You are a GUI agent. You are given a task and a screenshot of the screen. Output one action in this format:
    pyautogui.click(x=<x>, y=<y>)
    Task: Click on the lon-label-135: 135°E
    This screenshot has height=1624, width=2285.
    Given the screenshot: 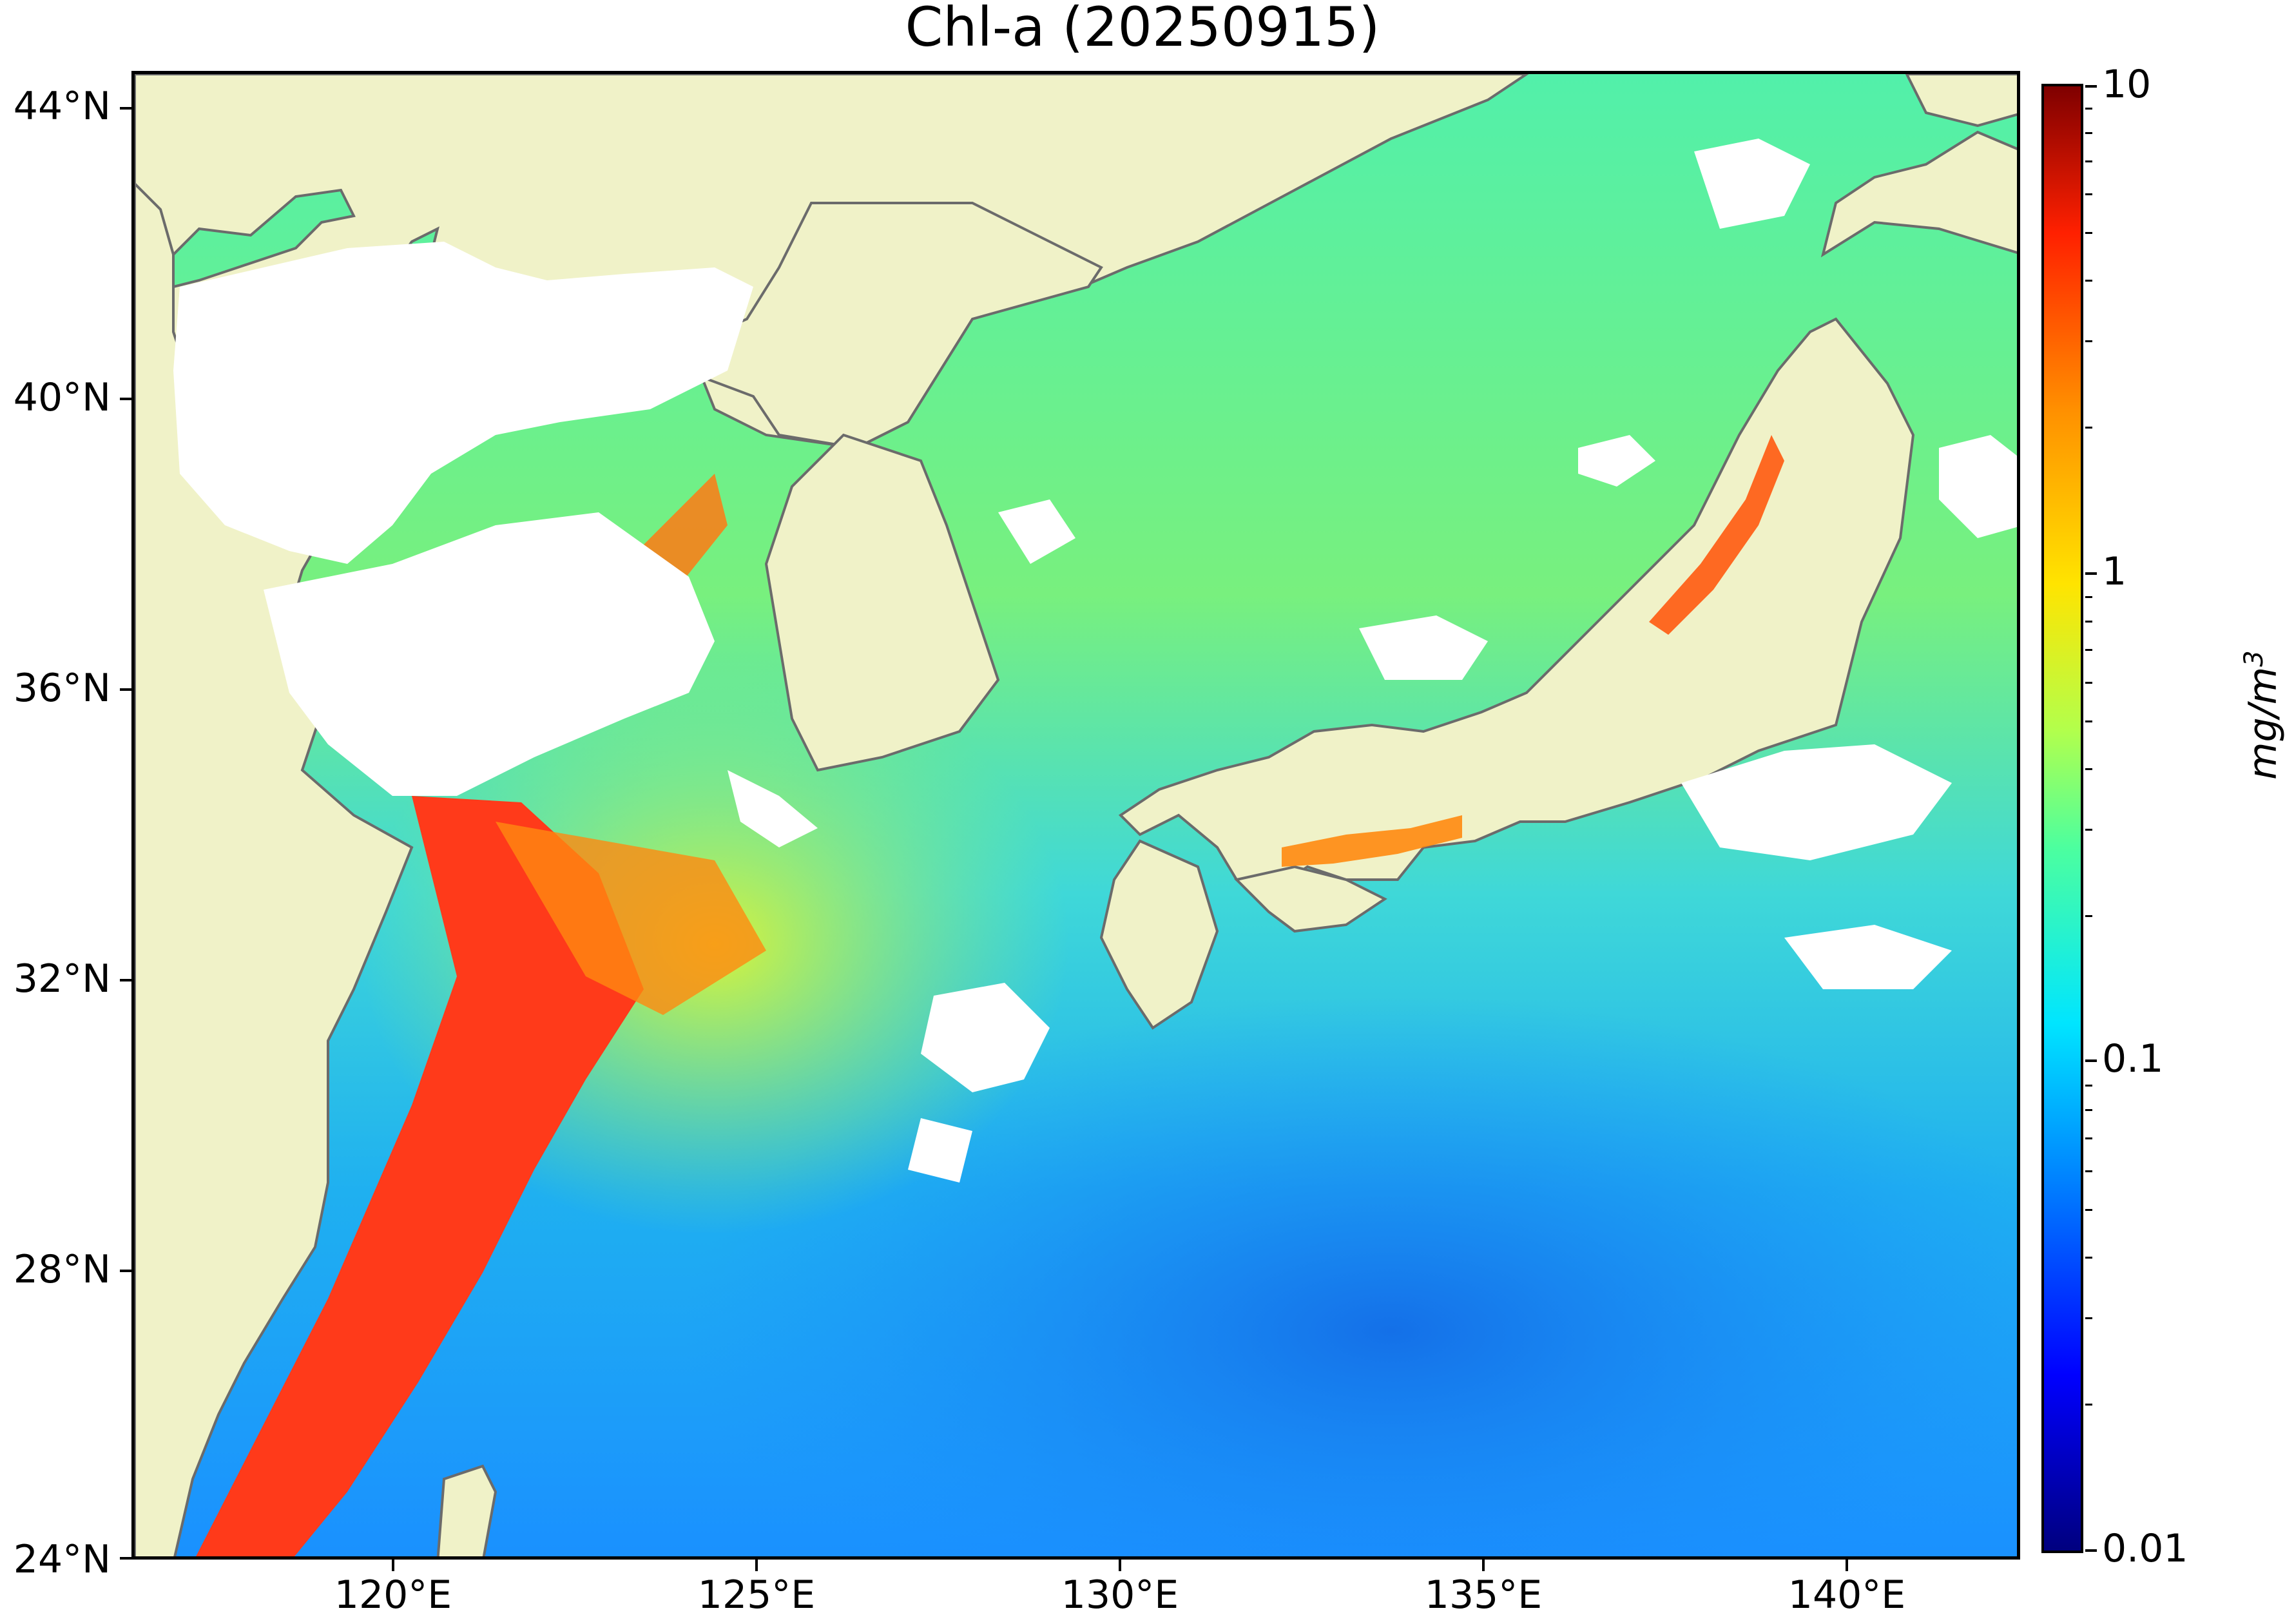 What is the action you would take?
    pyautogui.click(x=1483, y=1595)
    